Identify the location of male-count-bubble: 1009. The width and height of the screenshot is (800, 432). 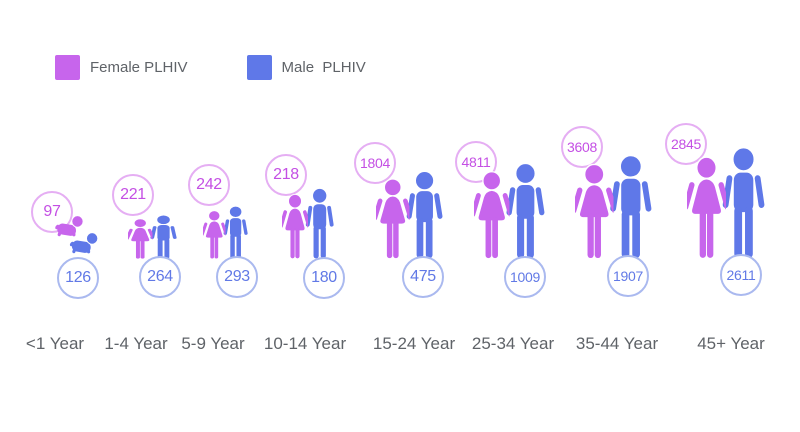
(525, 277).